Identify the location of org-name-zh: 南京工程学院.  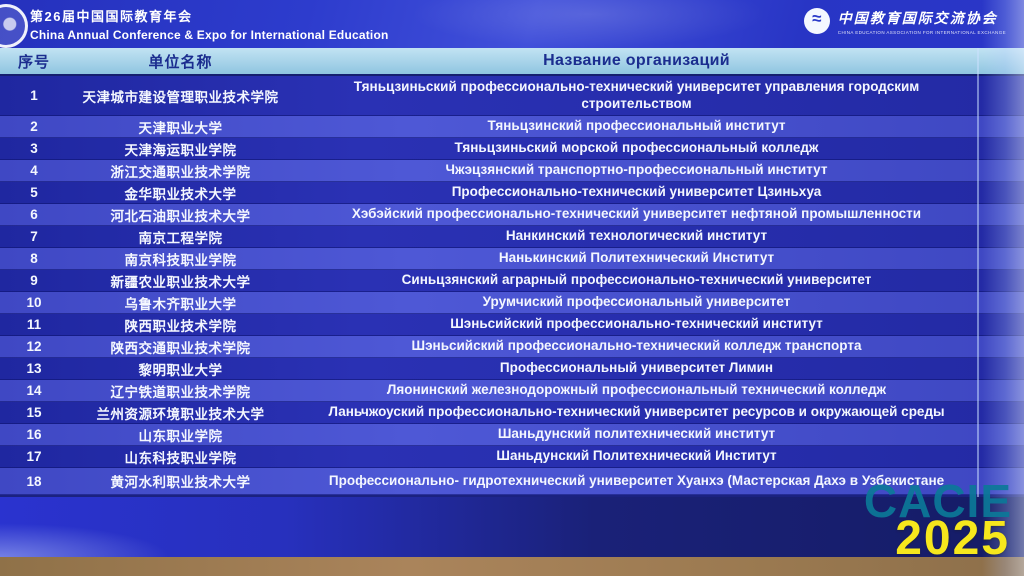
(180, 238).